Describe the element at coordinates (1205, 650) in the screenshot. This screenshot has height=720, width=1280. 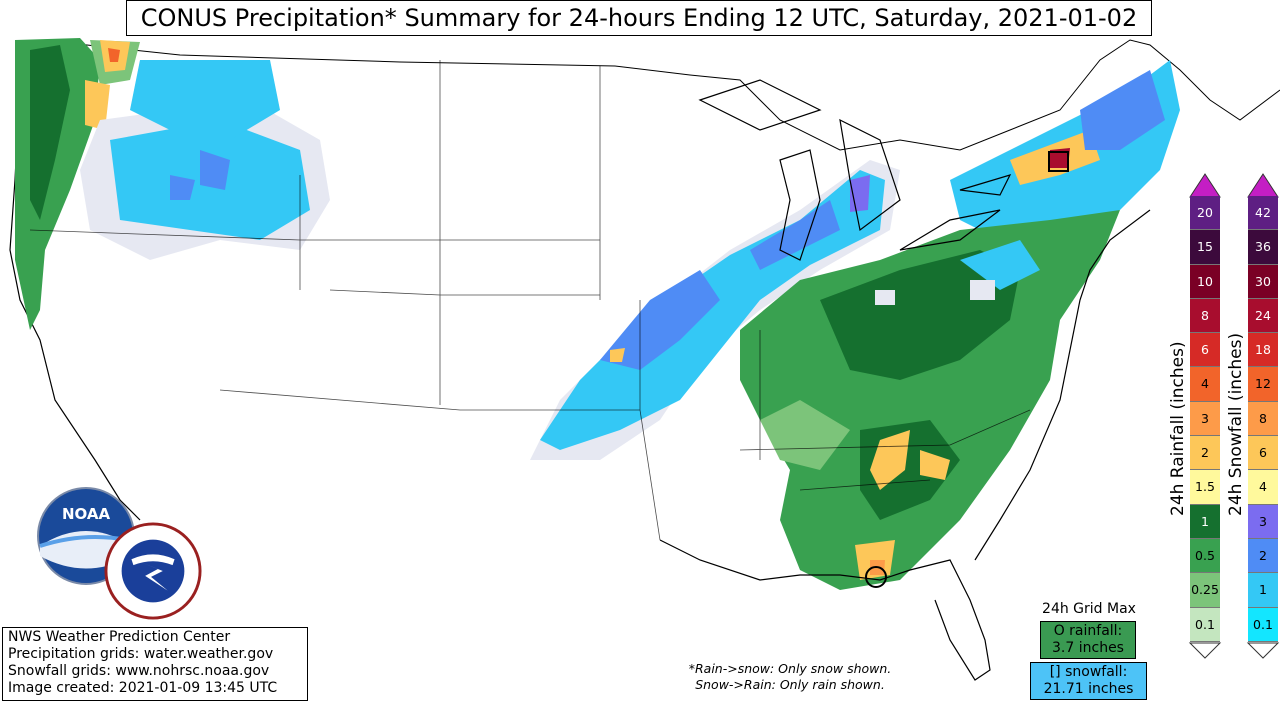
I see `rain-scale-bottom-arrow` at that location.